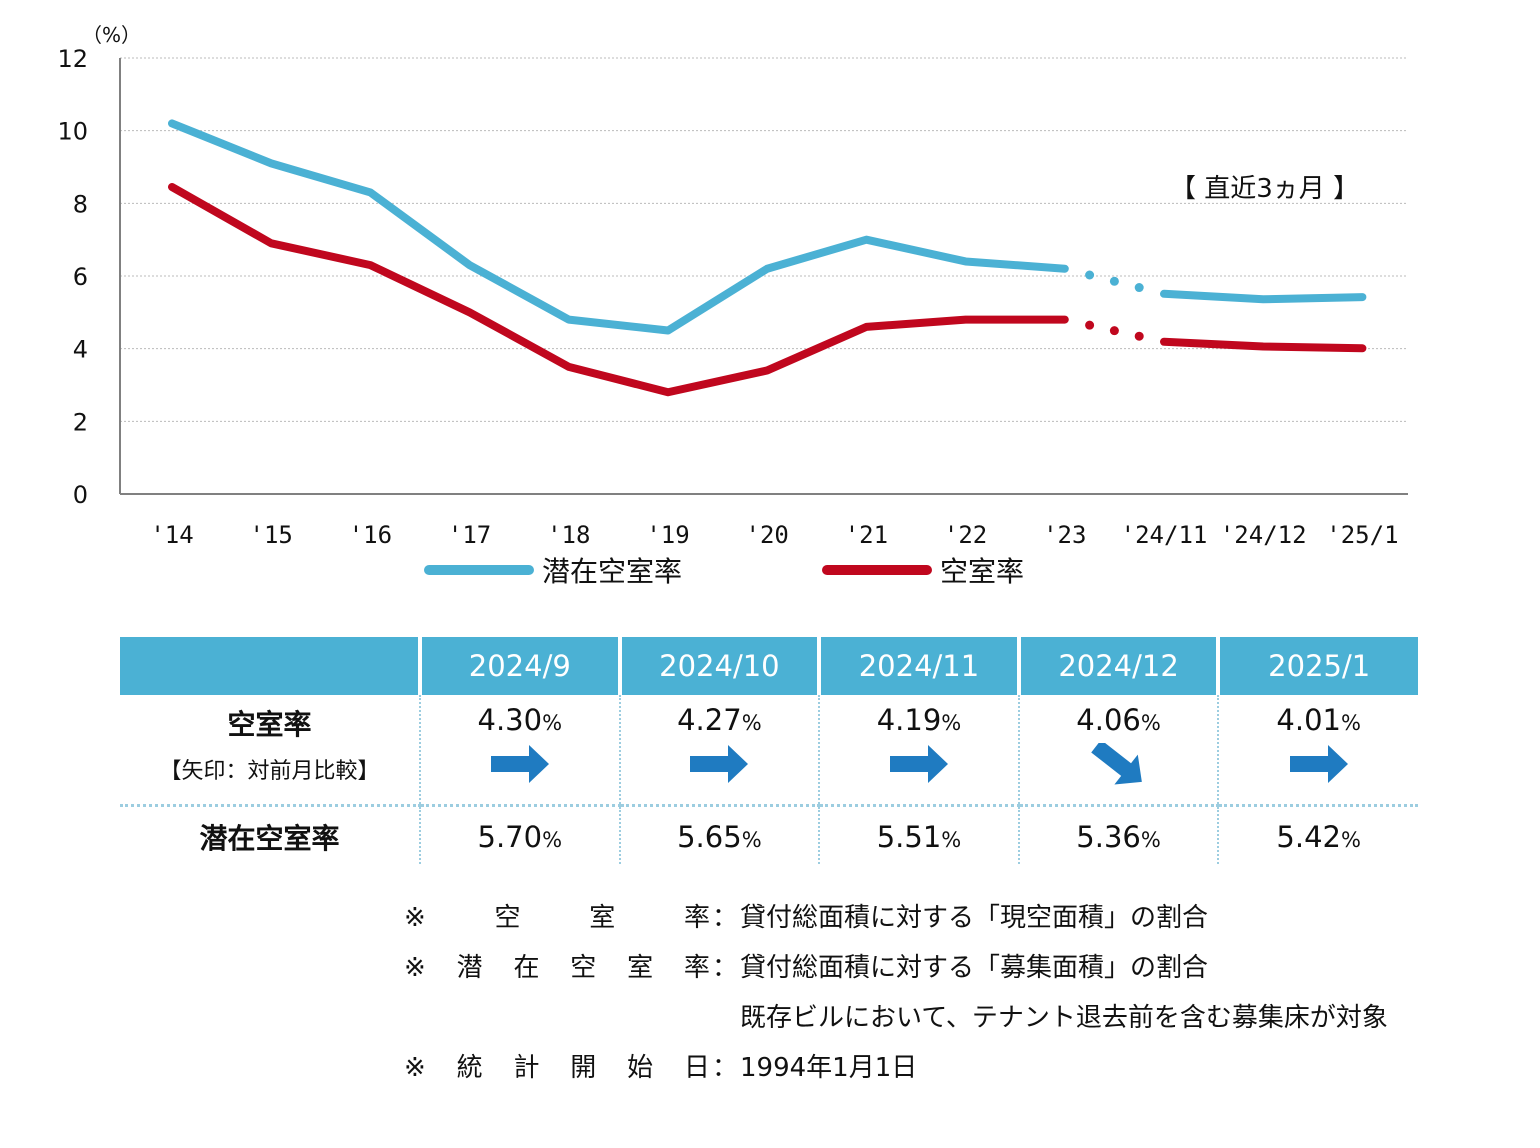  Describe the element at coordinates (270, 750) in the screenshot. I see `row-label-cell: 空室率 【矢印：対前月比較】` at that location.